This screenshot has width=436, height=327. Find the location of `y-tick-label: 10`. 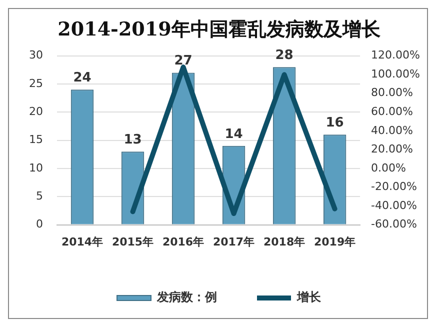

y-tick-label: 10 is located at coordinates (35, 167).